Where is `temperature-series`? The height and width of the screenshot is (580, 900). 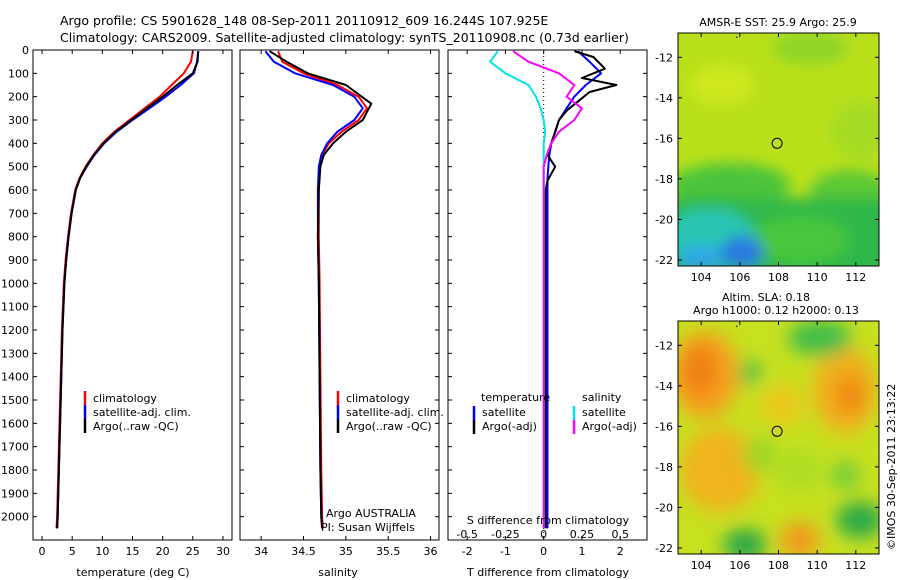 temperature-series is located at coordinates (127, 290).